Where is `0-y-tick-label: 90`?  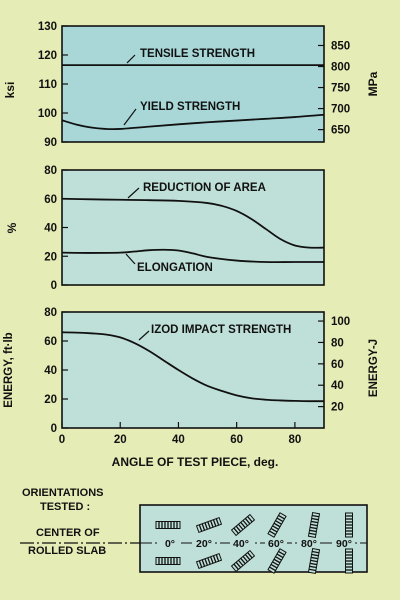 0-y-tick-label: 90 is located at coordinates (50, 143).